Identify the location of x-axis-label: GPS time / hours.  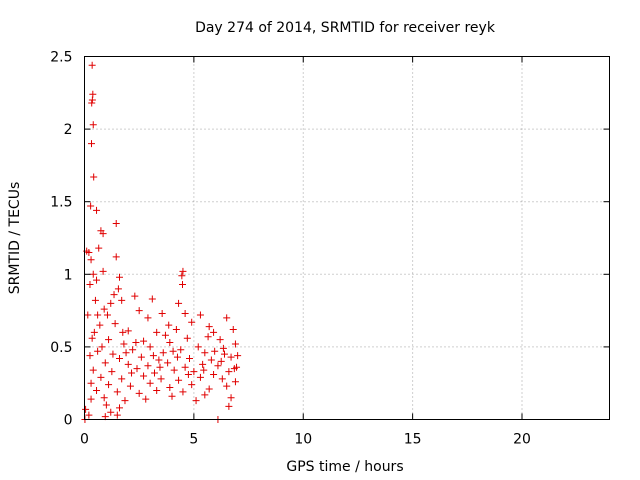
(344, 467).